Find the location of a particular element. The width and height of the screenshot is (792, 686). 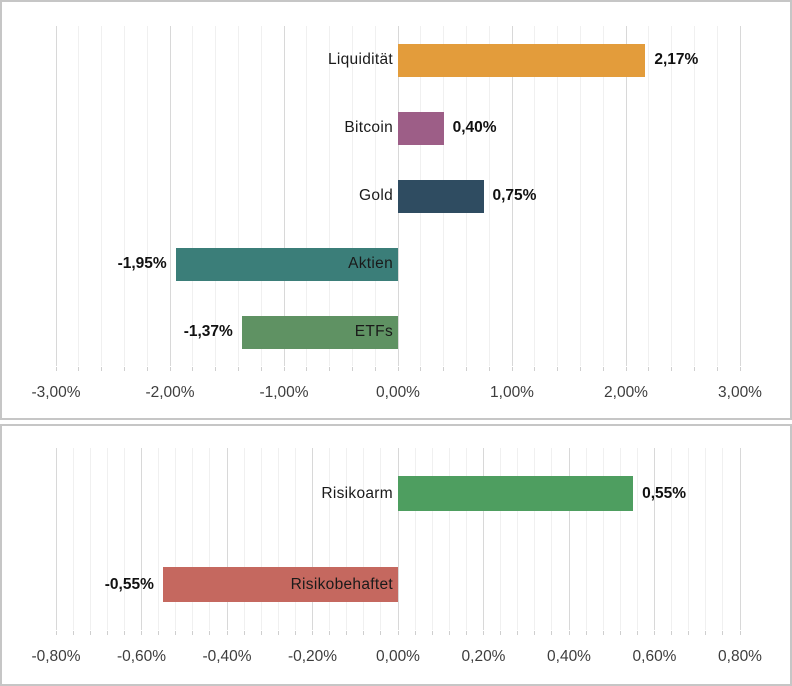

data-label-aktien: -1,95% is located at coordinates (142, 263).